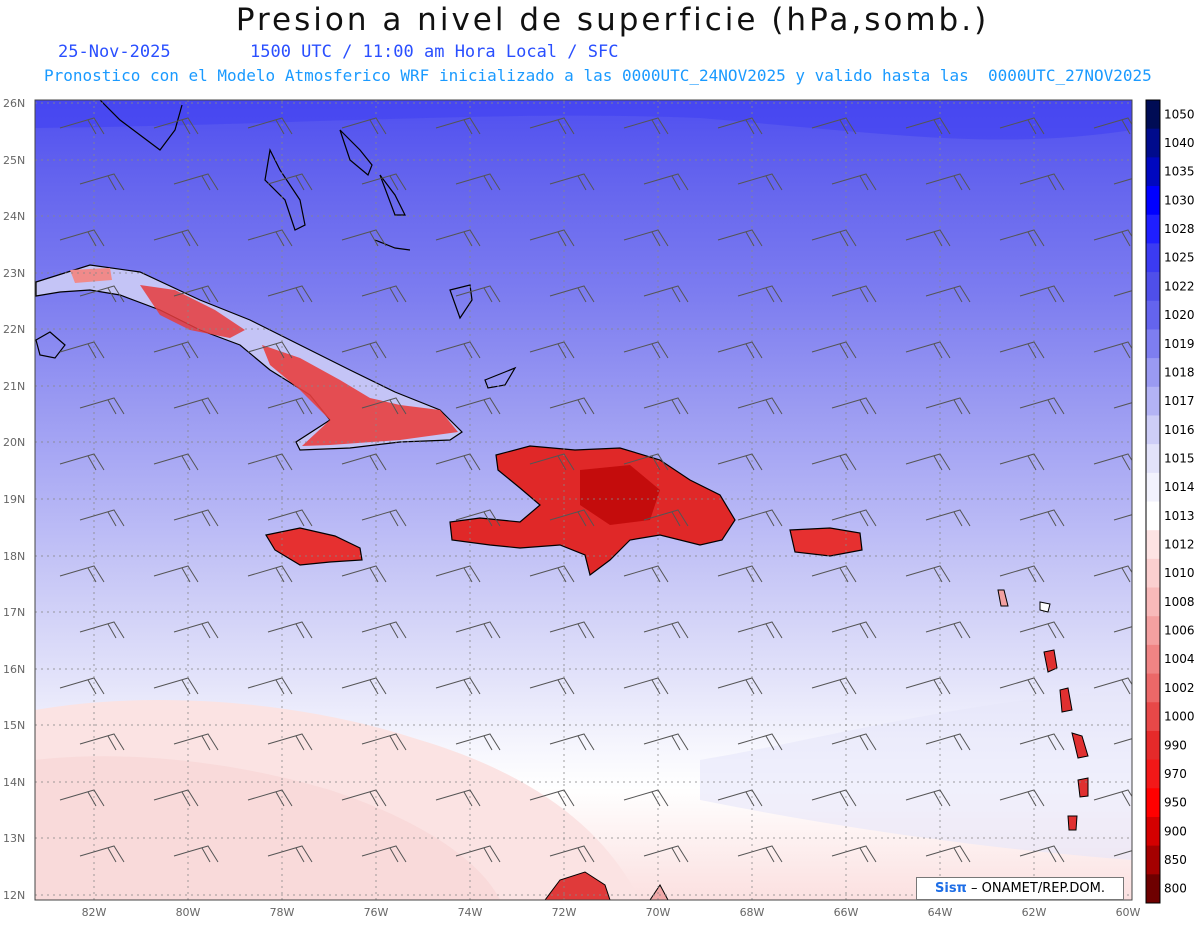  What do you see at coordinates (1179, 172) in the screenshot?
I see `colorbar-label: 1035` at bounding box center [1179, 172].